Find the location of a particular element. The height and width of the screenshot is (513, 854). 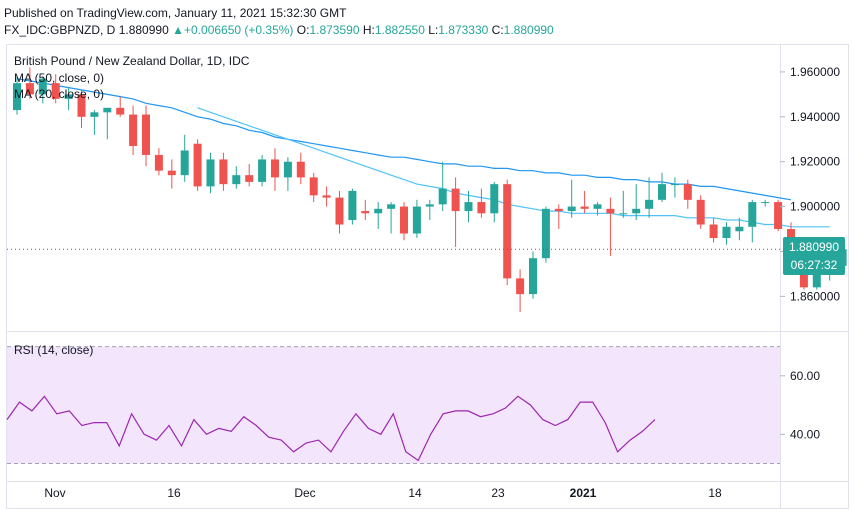

up-arrow-icon: ▲ is located at coordinates (178, 30).